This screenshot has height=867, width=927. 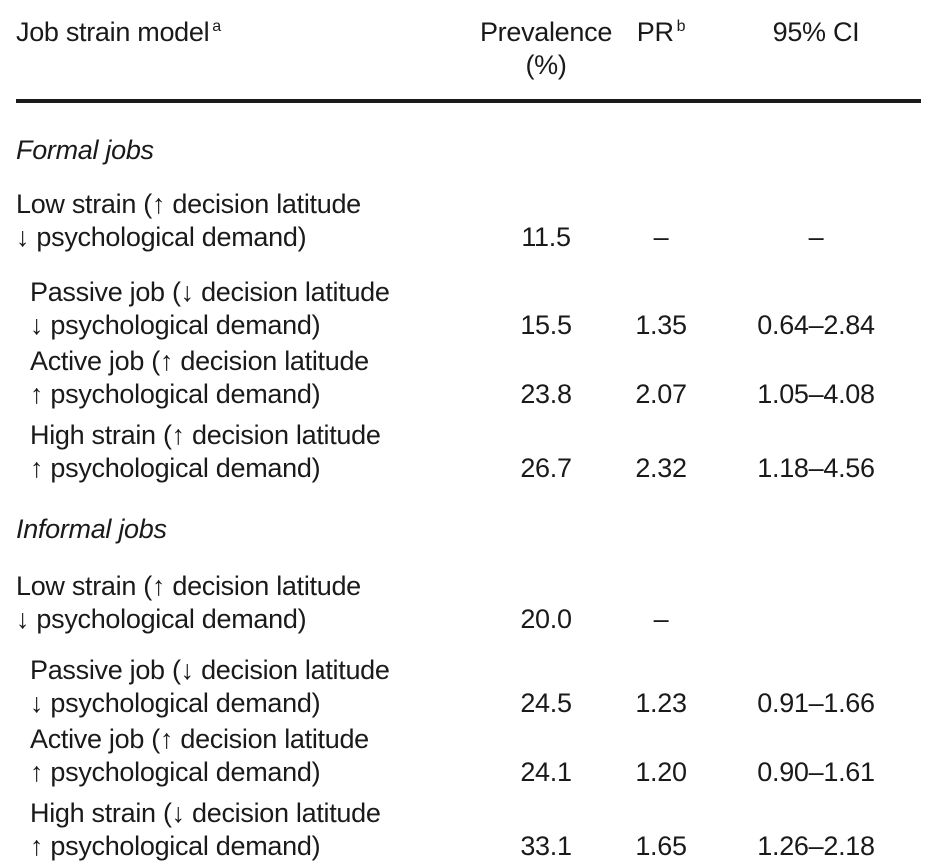 I want to click on section-title-informal-jobs: Informal jobs, so click(x=91, y=529).